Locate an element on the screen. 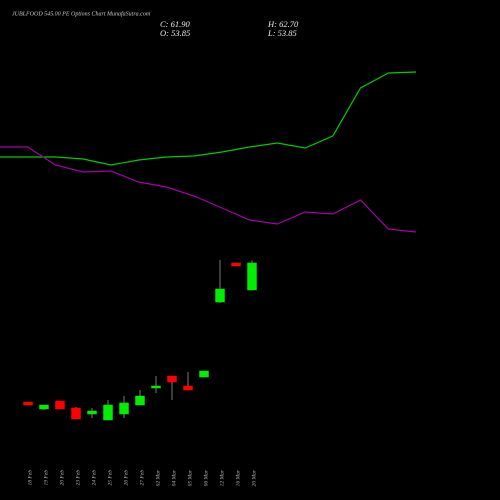  x-tick-label: 19 Feb is located at coordinates (46, 478).